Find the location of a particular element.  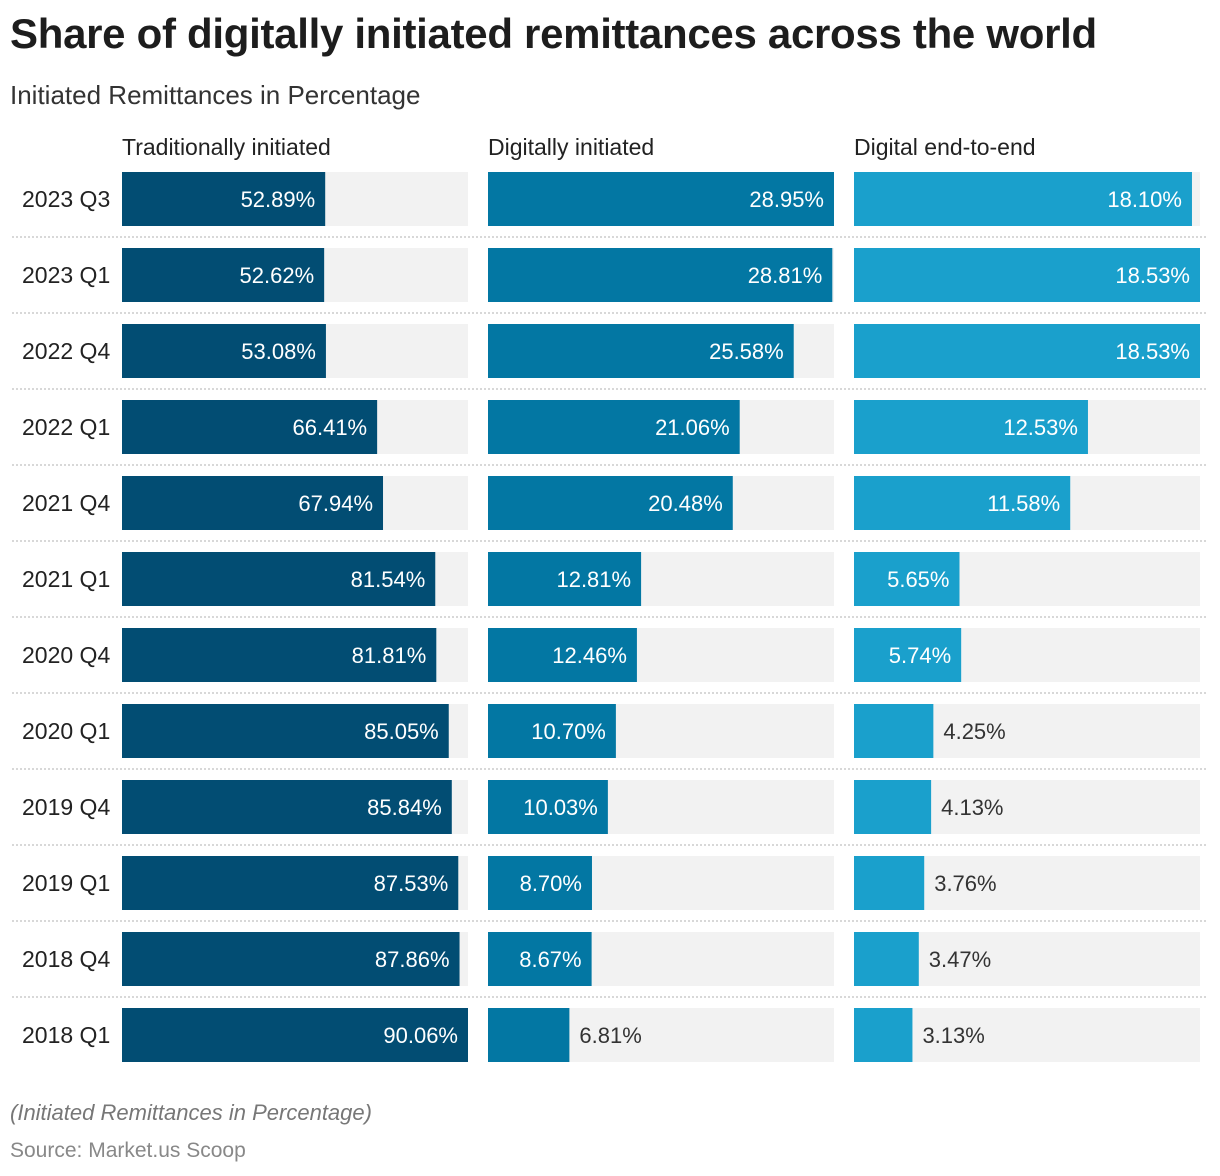

data-label: 3.47% is located at coordinates (960, 959).